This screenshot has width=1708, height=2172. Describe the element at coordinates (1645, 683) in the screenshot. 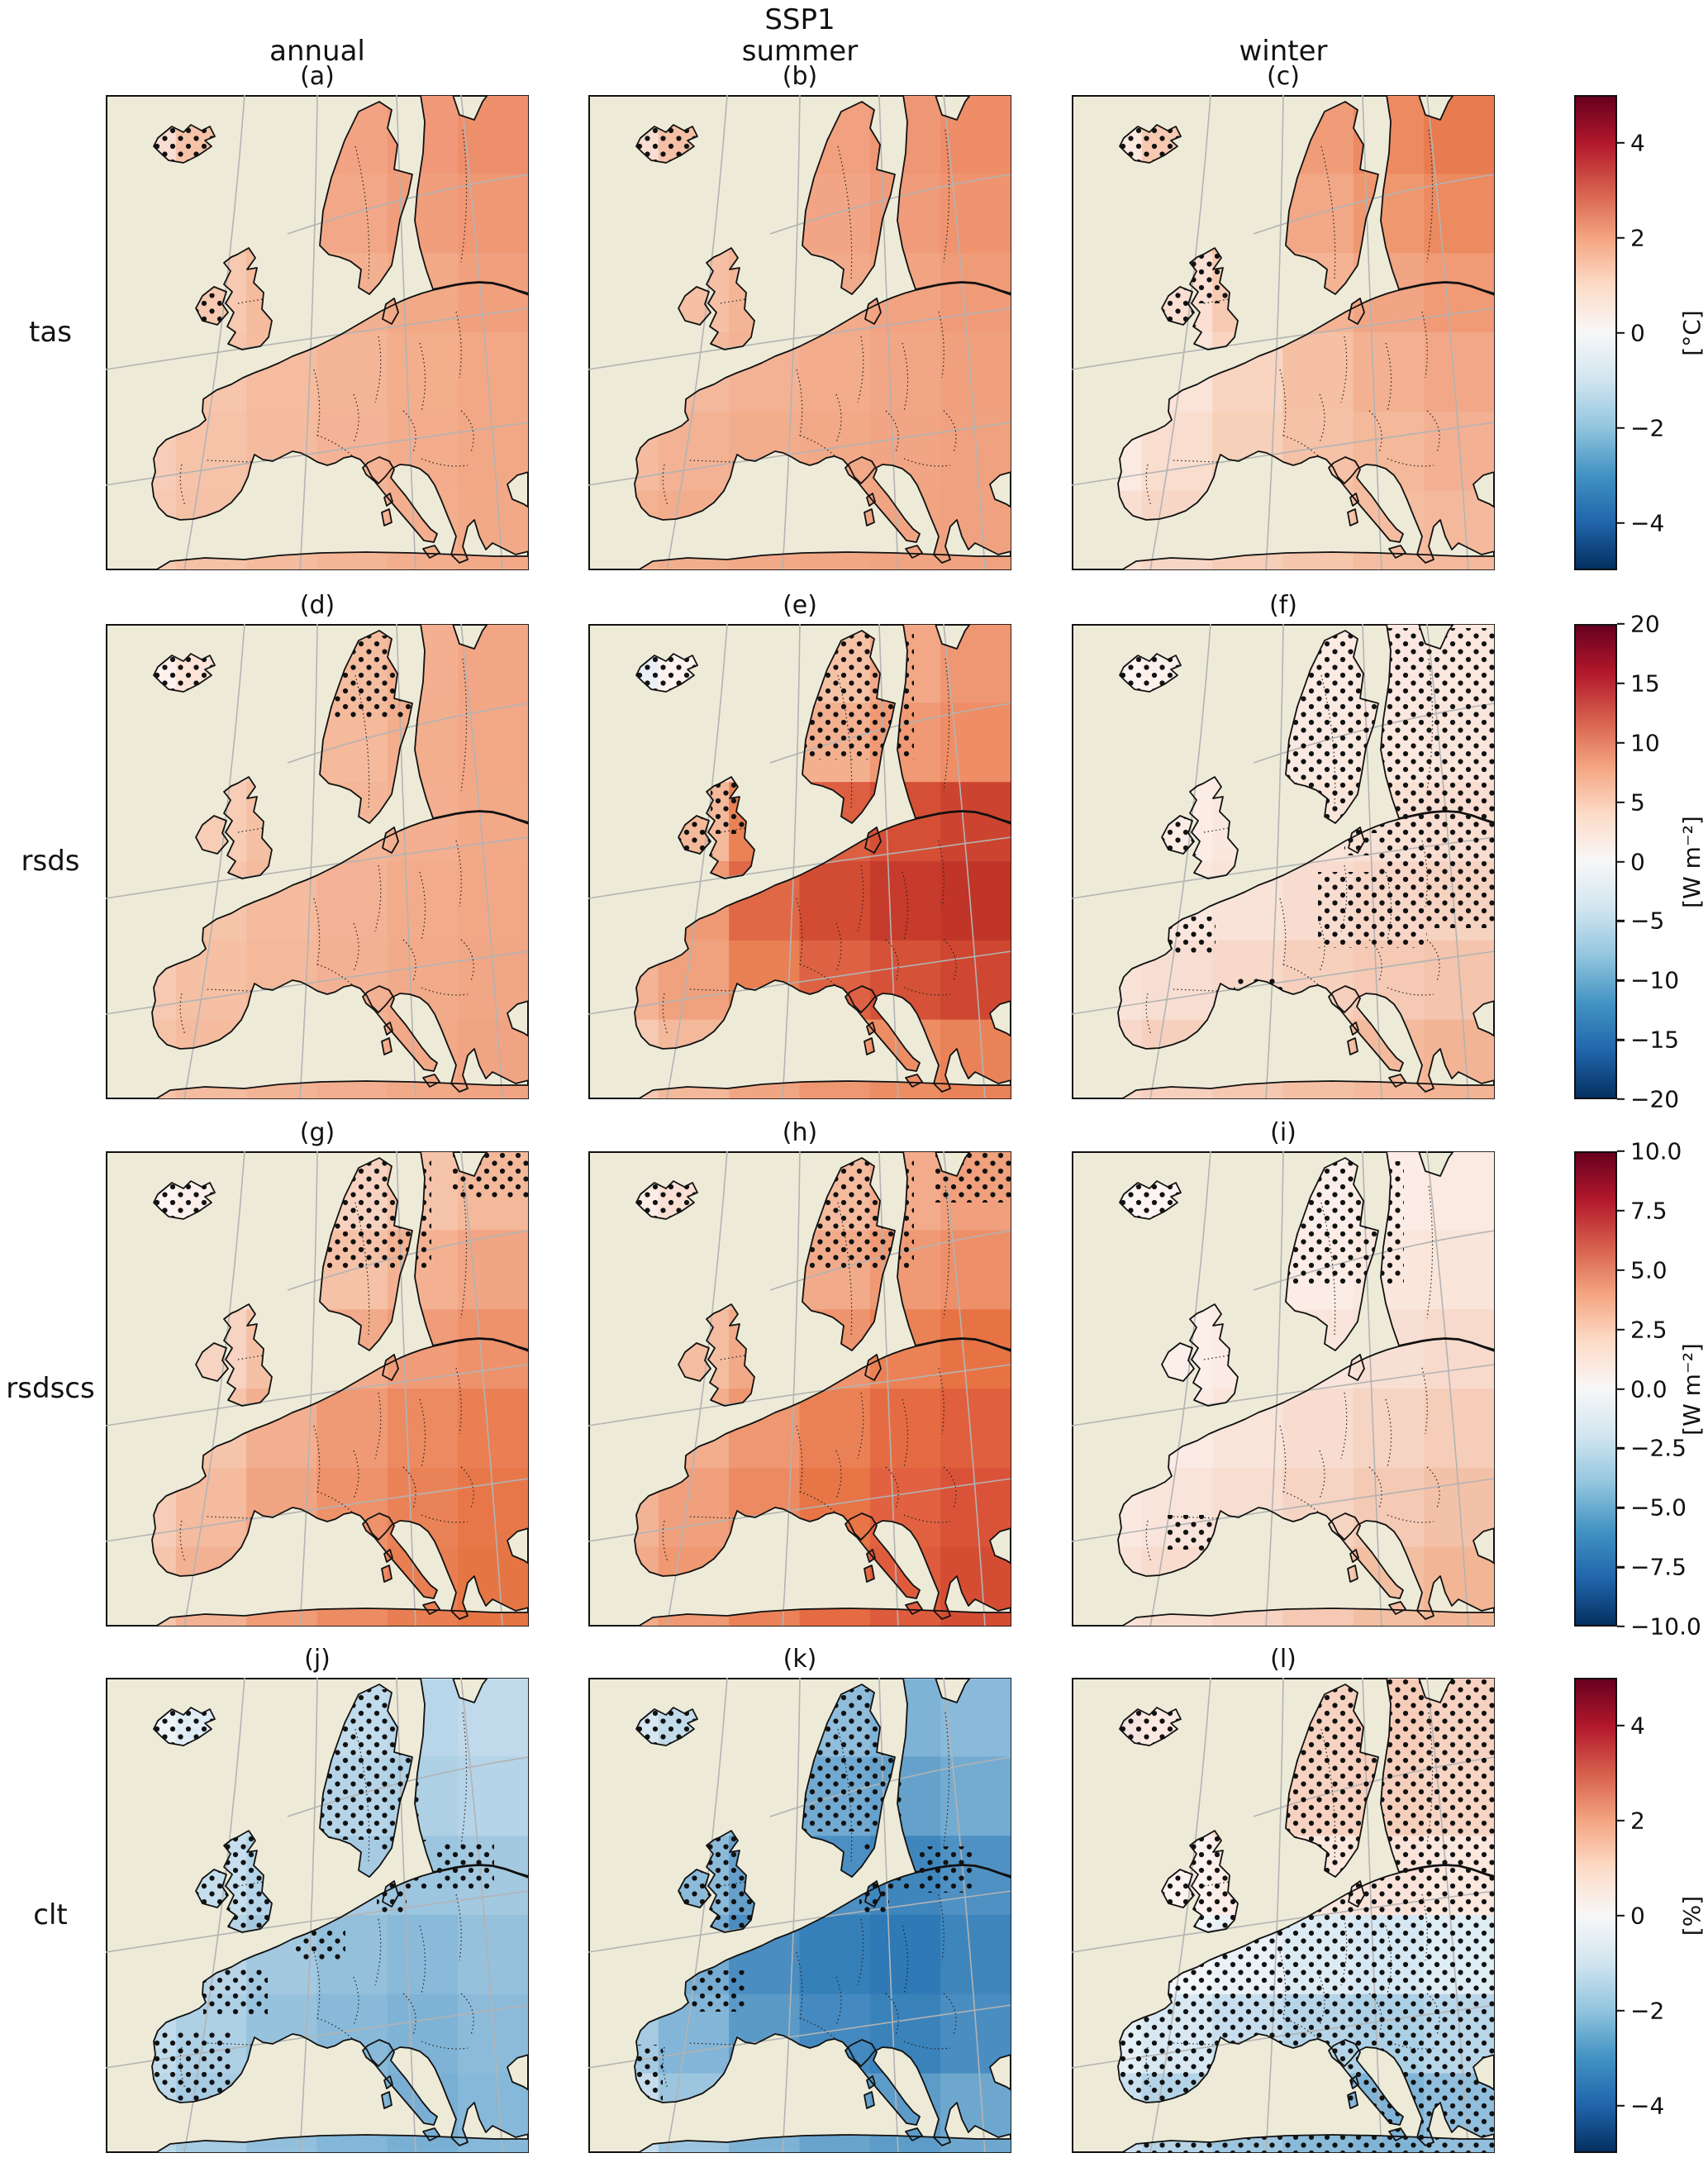

I see `colorbar-tick-label: 15` at that location.